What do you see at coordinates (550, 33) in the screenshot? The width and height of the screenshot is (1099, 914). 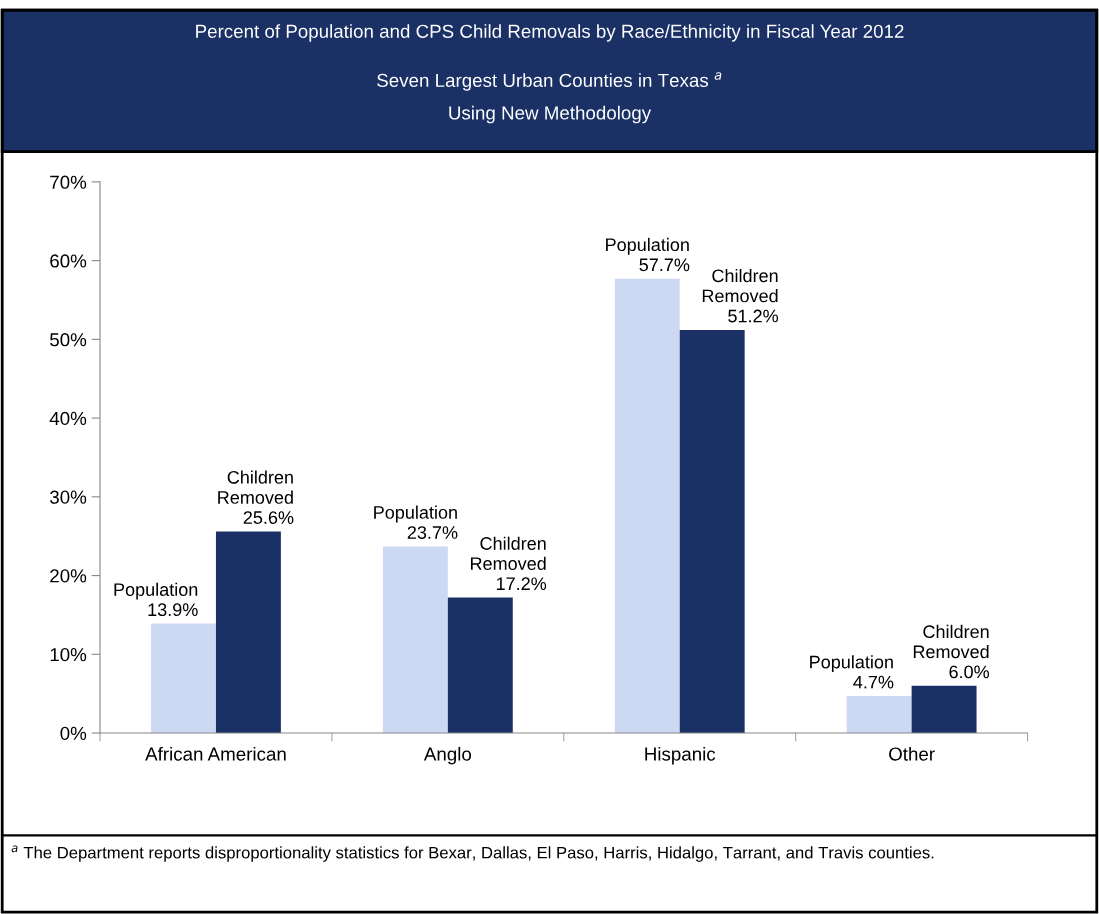 I see `chart-title: Percent of Population and CPS Child Removals by Race/Ethnicity in Fiscal Year 2012` at bounding box center [550, 33].